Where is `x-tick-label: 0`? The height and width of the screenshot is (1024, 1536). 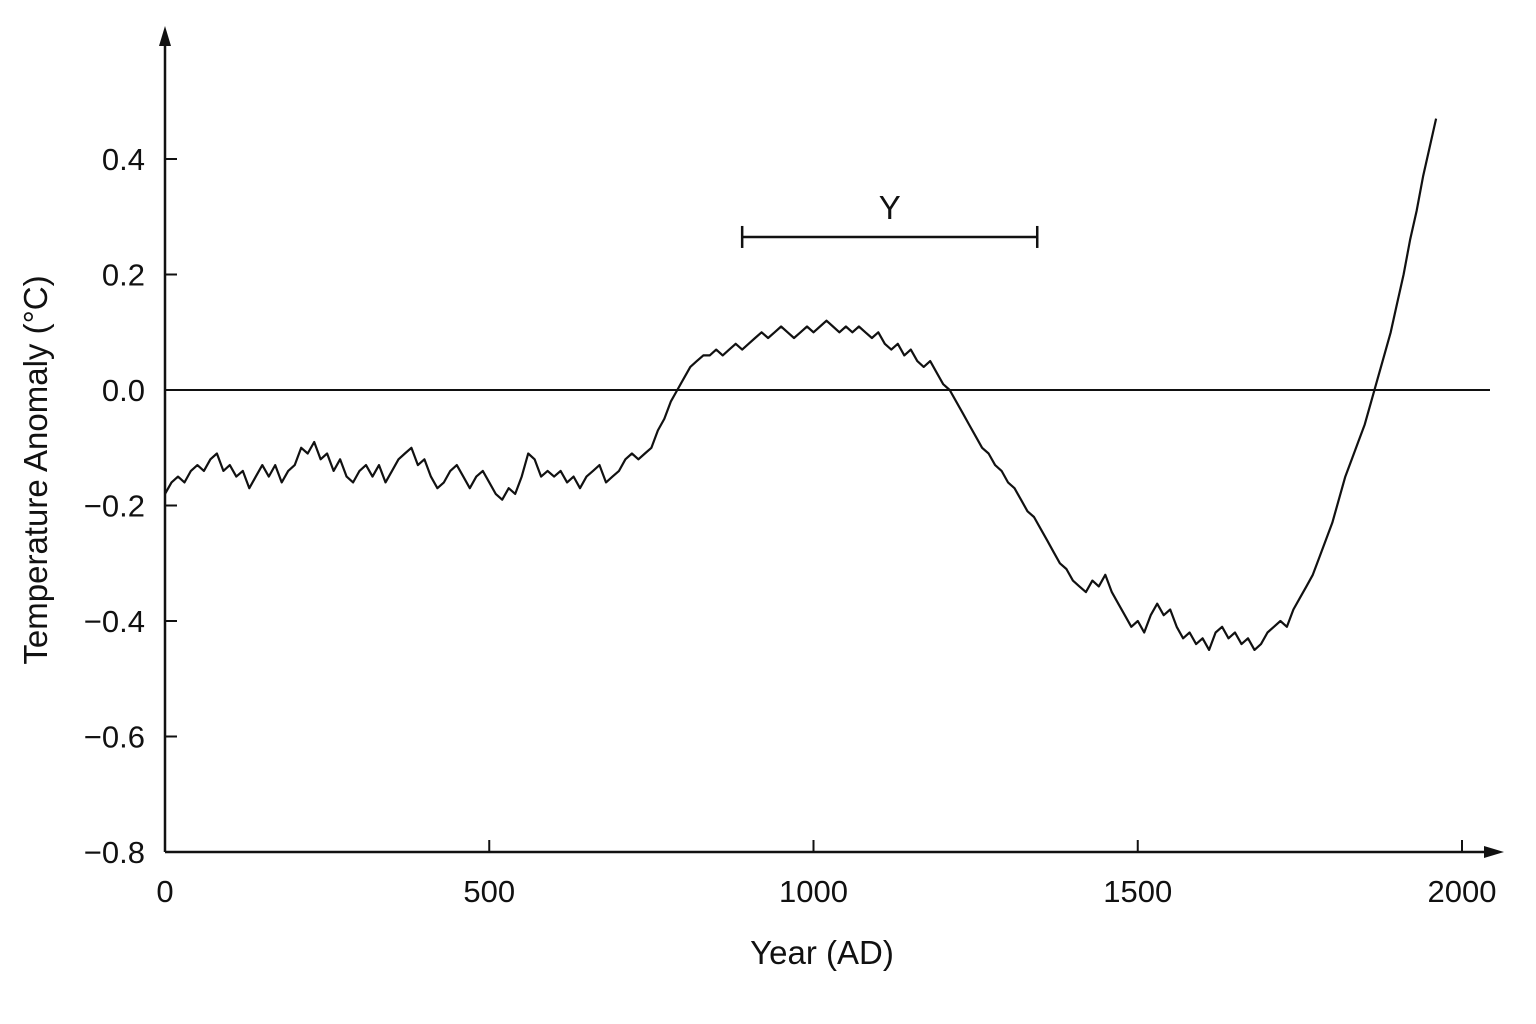
x-tick-label: 0 is located at coordinates (164, 891).